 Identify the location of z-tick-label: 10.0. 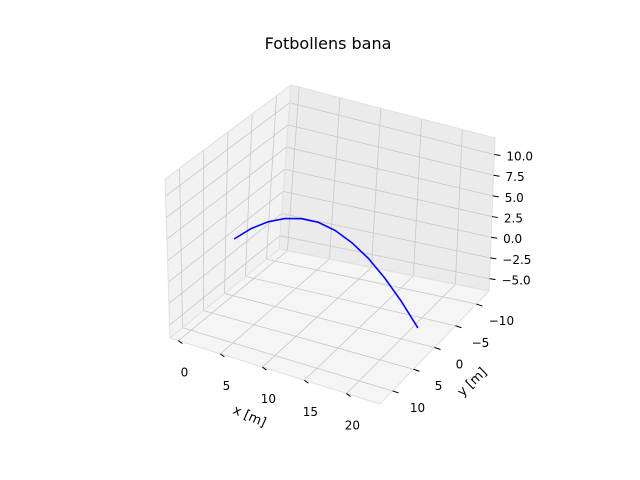
(519, 157).